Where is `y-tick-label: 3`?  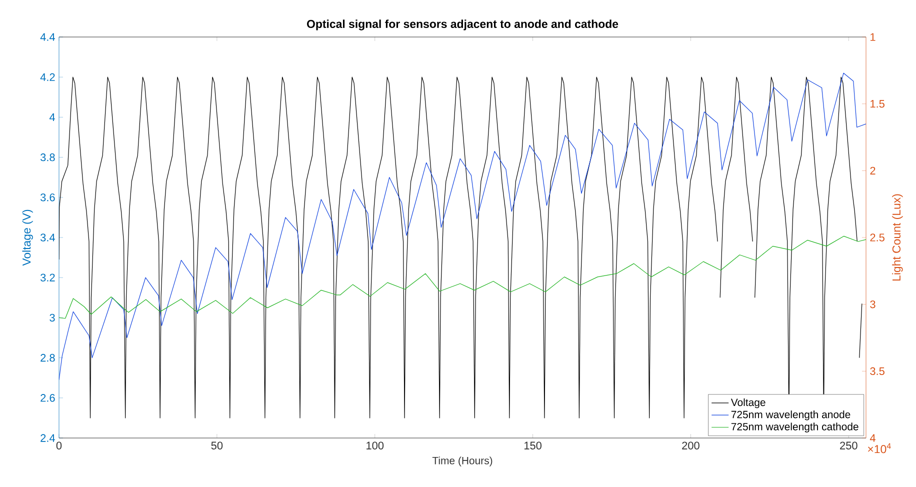 y-tick-label: 3 is located at coordinates (52, 318).